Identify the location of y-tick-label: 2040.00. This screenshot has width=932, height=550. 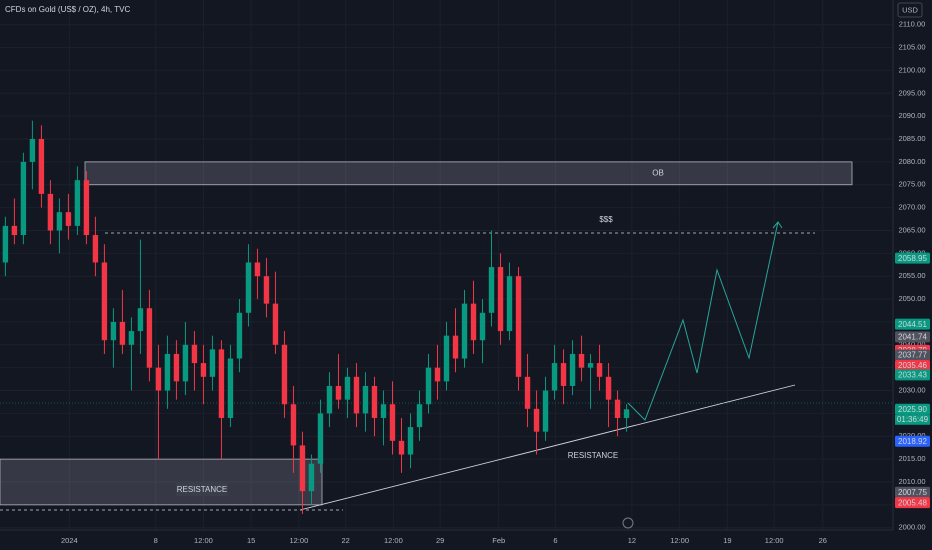
(911, 344).